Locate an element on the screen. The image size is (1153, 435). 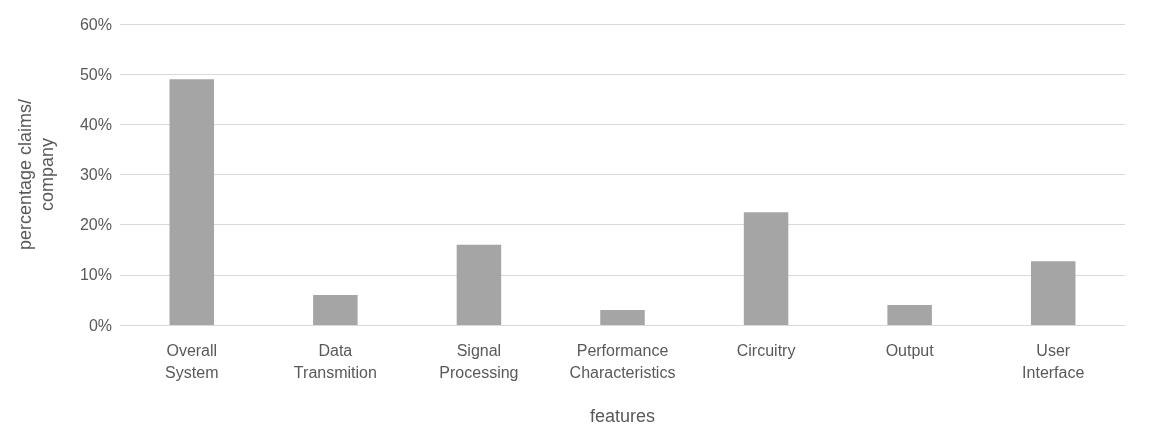
x-tick-label: User Interface is located at coordinates (1053, 361).